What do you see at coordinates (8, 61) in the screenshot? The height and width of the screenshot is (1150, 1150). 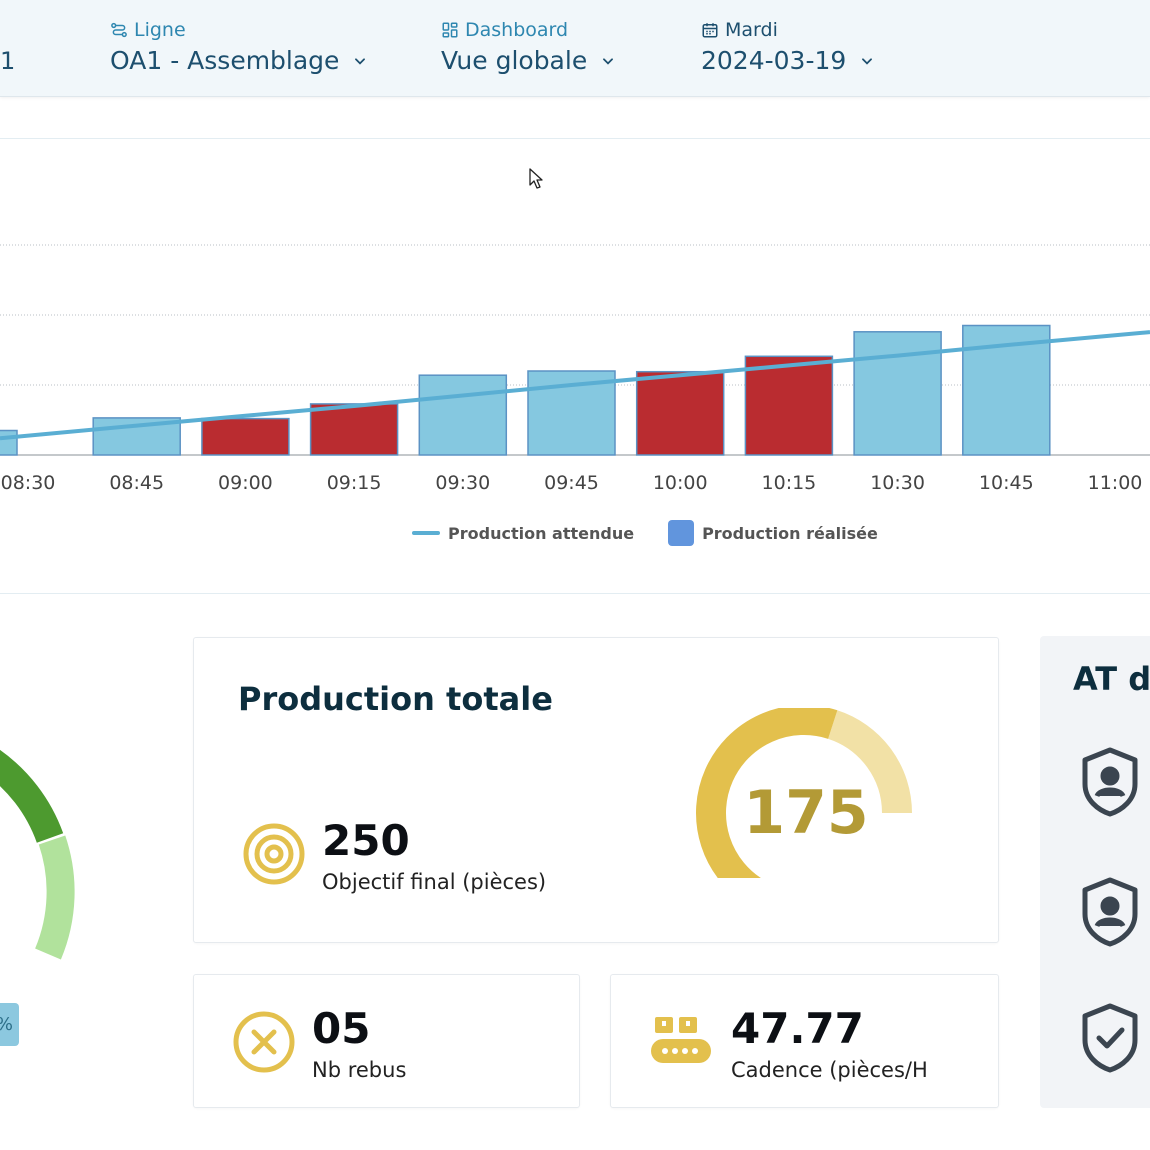 I see `clipped-filter-value: 1` at bounding box center [8, 61].